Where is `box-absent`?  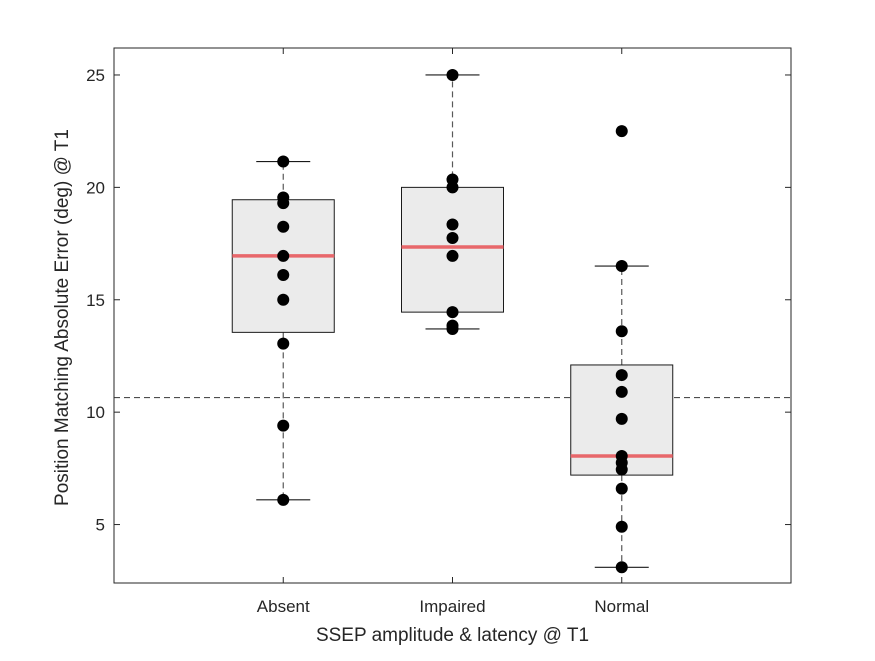
box-absent is located at coordinates (283, 266).